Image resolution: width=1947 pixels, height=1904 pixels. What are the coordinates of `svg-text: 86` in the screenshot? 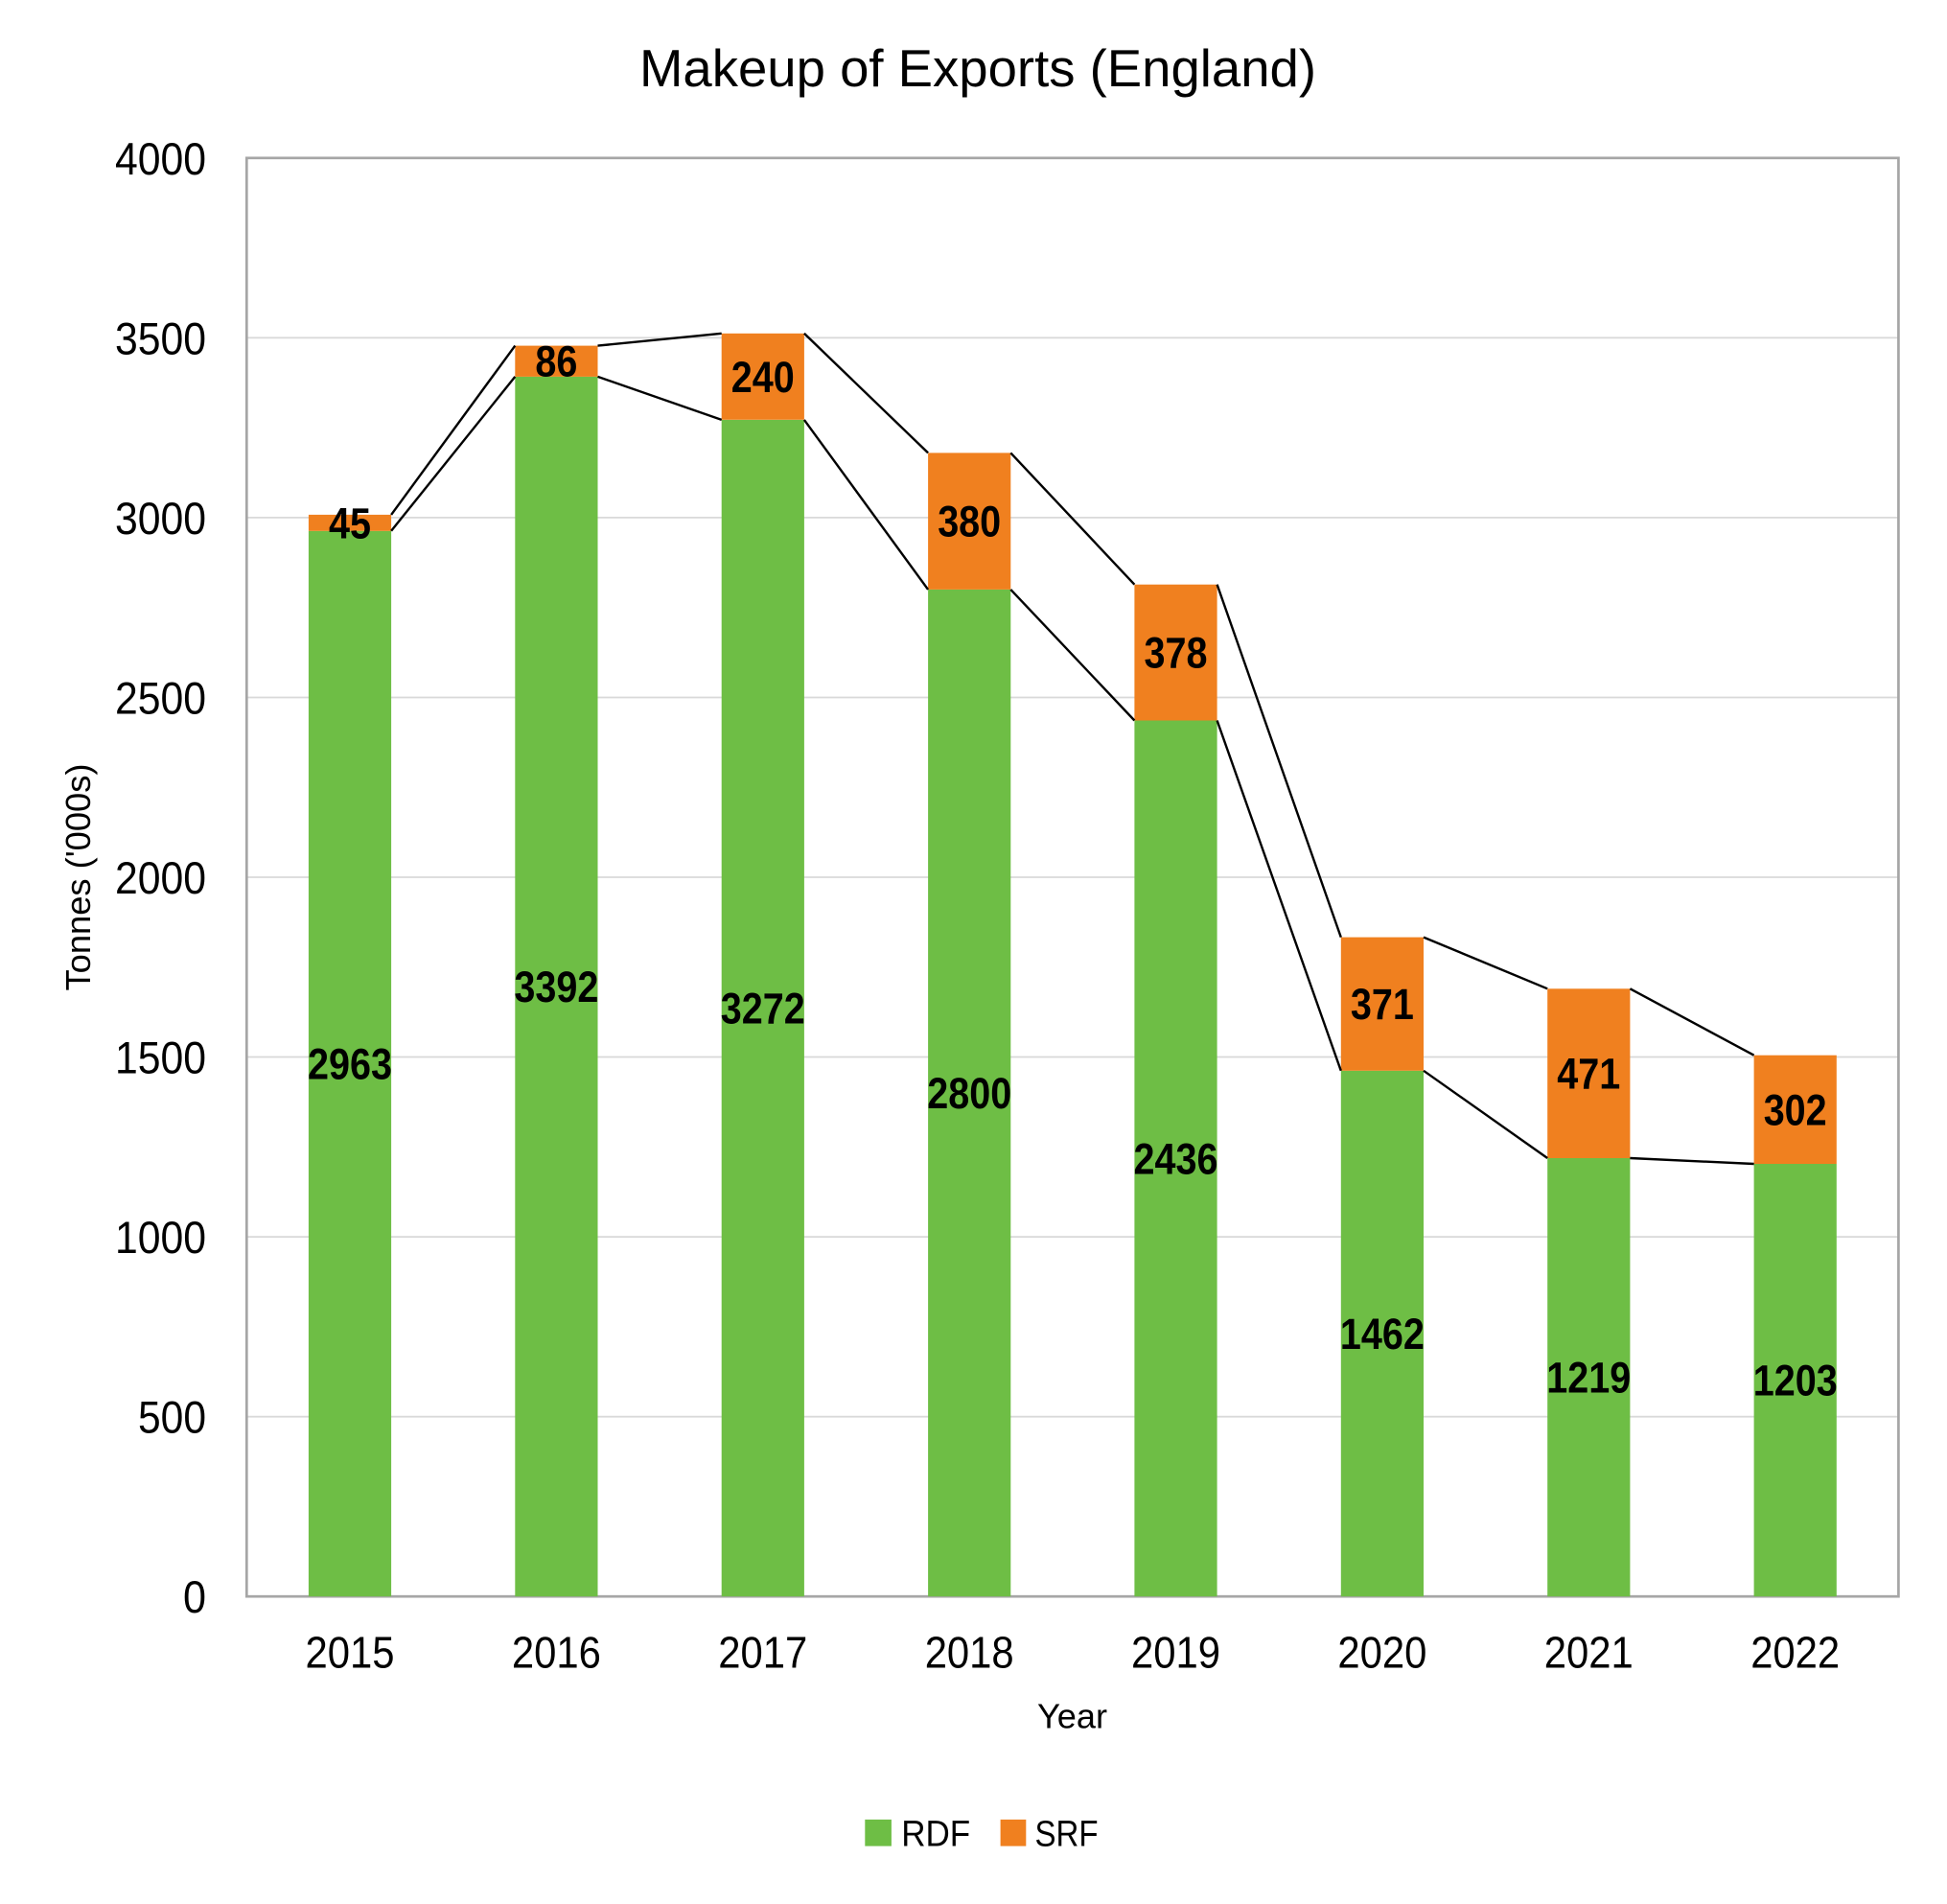 It's located at (556, 362).